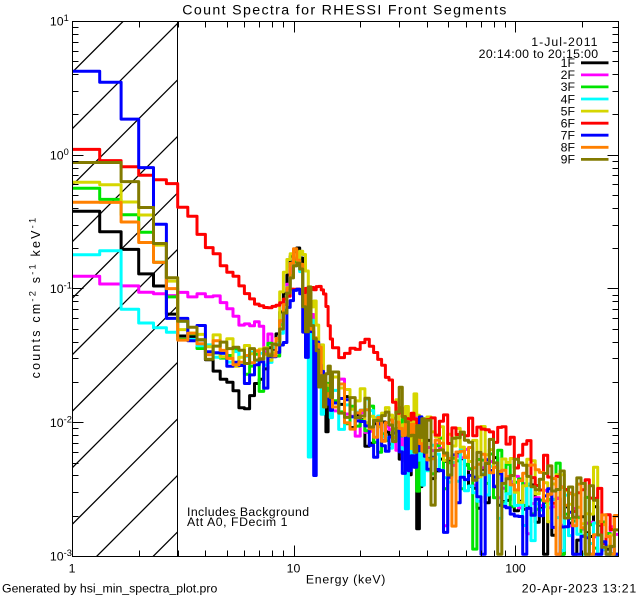 The height and width of the screenshot is (605, 640). Describe the element at coordinates (568, 148) in the screenshot. I see `svg-text: 8F` at that location.